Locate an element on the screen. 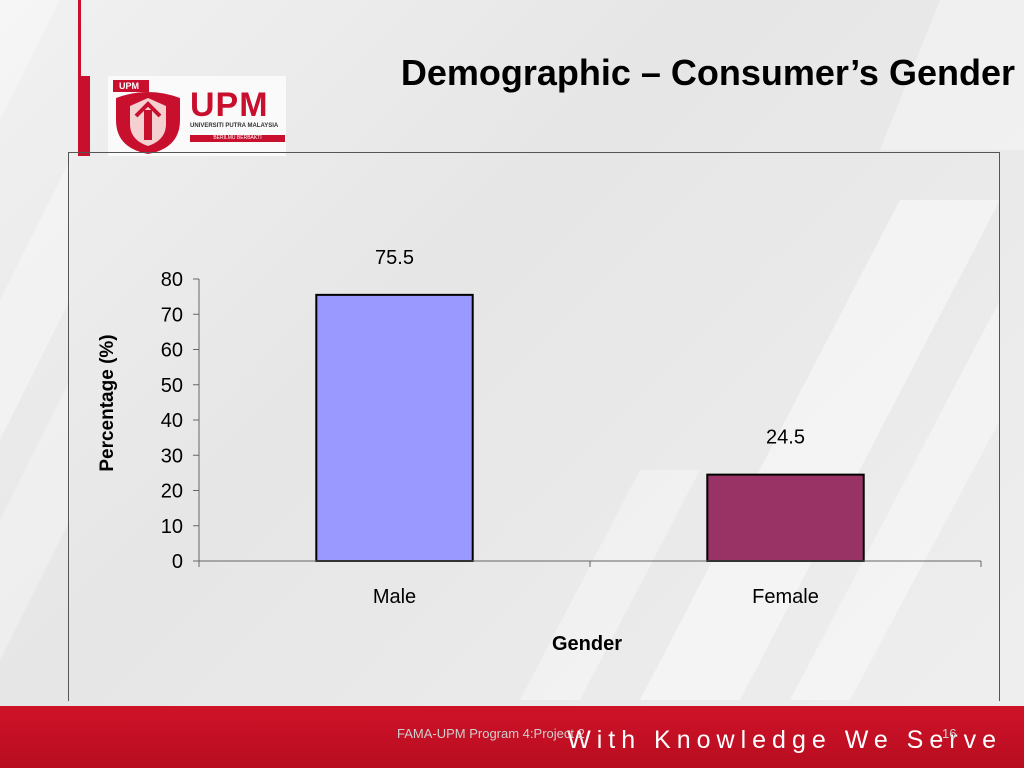  red-accent-block is located at coordinates (84, 116).